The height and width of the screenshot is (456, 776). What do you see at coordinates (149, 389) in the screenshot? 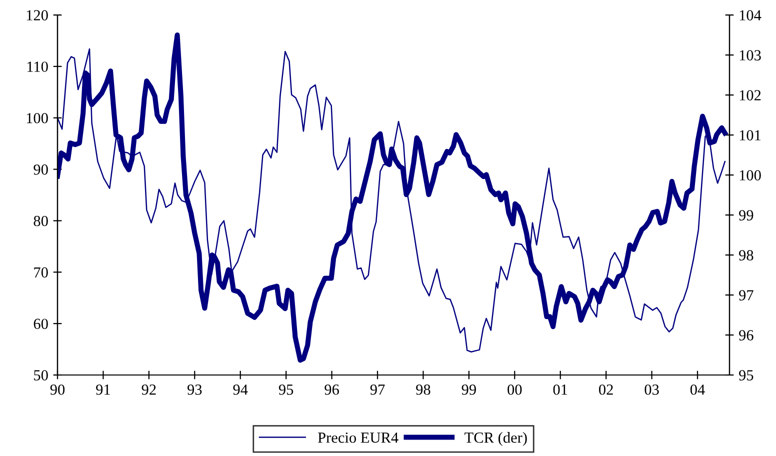
I see `x-tick-label: 92` at bounding box center [149, 389].